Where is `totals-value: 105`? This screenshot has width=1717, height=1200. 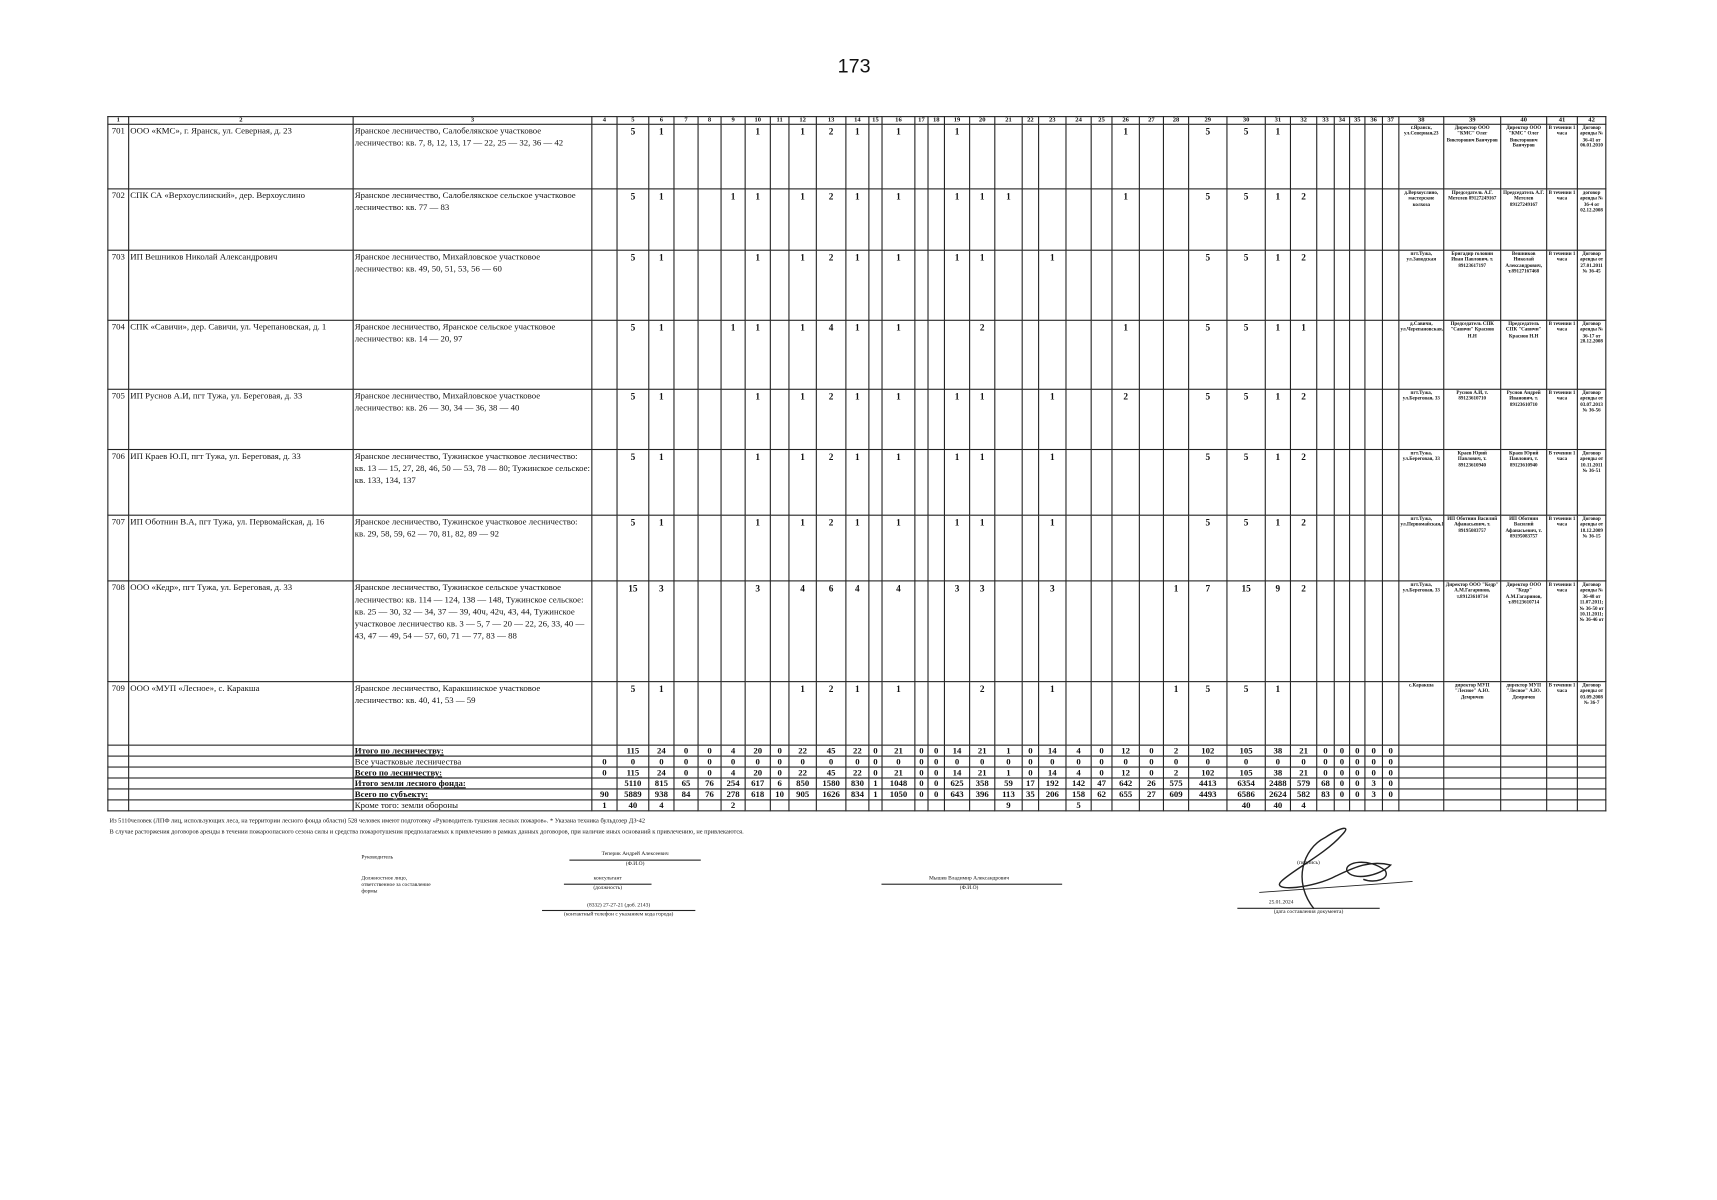
totals-value: 105 is located at coordinates (1246, 772).